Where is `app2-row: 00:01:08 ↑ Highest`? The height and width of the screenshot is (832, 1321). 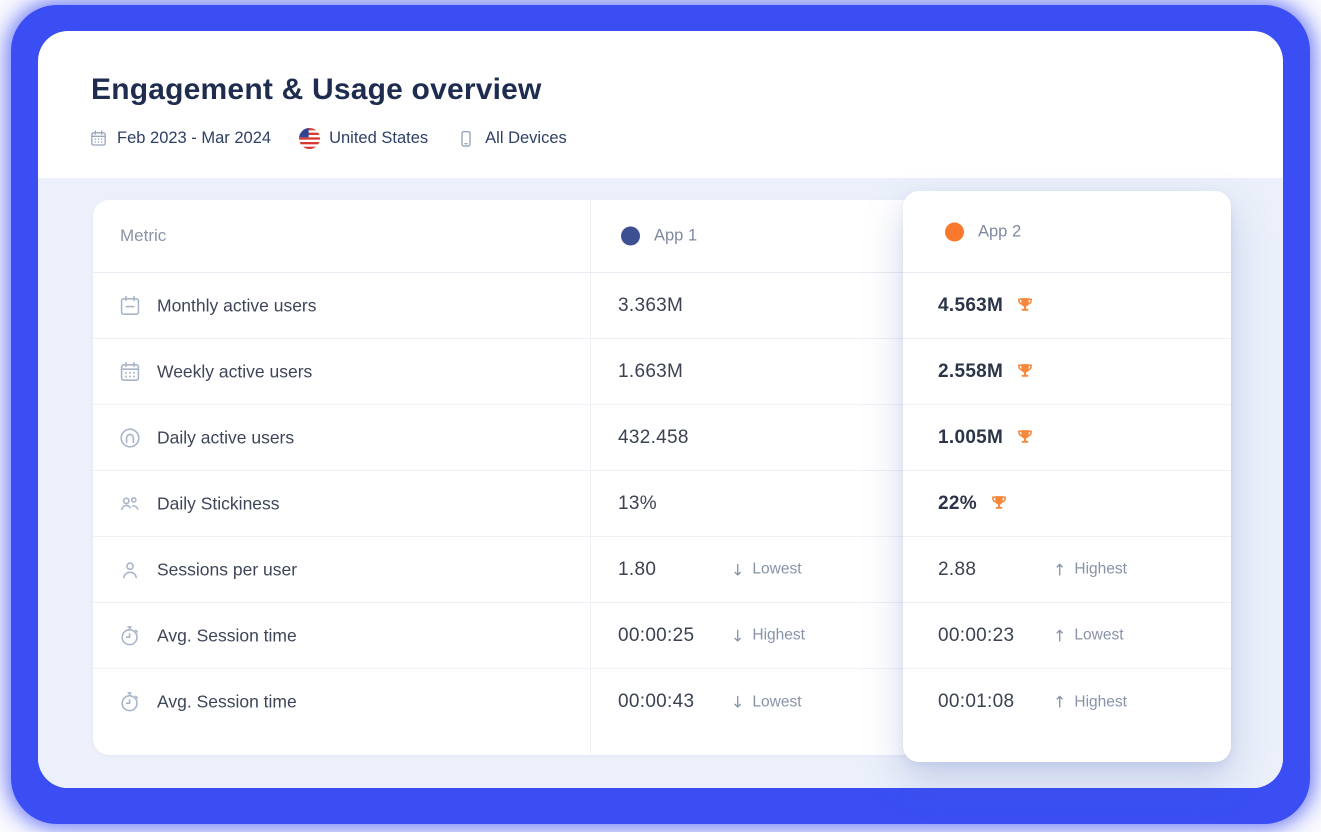
app2-row: 00:01:08 ↑ Highest is located at coordinates (1067, 702).